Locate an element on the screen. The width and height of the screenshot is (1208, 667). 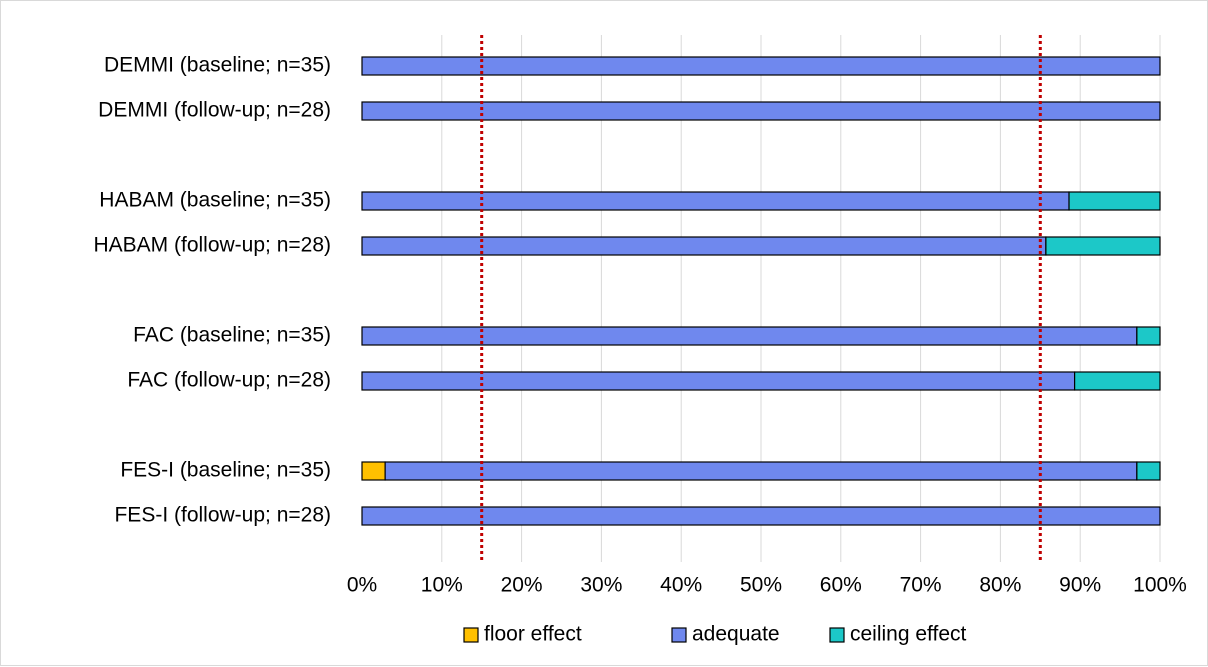
legend-label: ceiling effect is located at coordinates (908, 634).